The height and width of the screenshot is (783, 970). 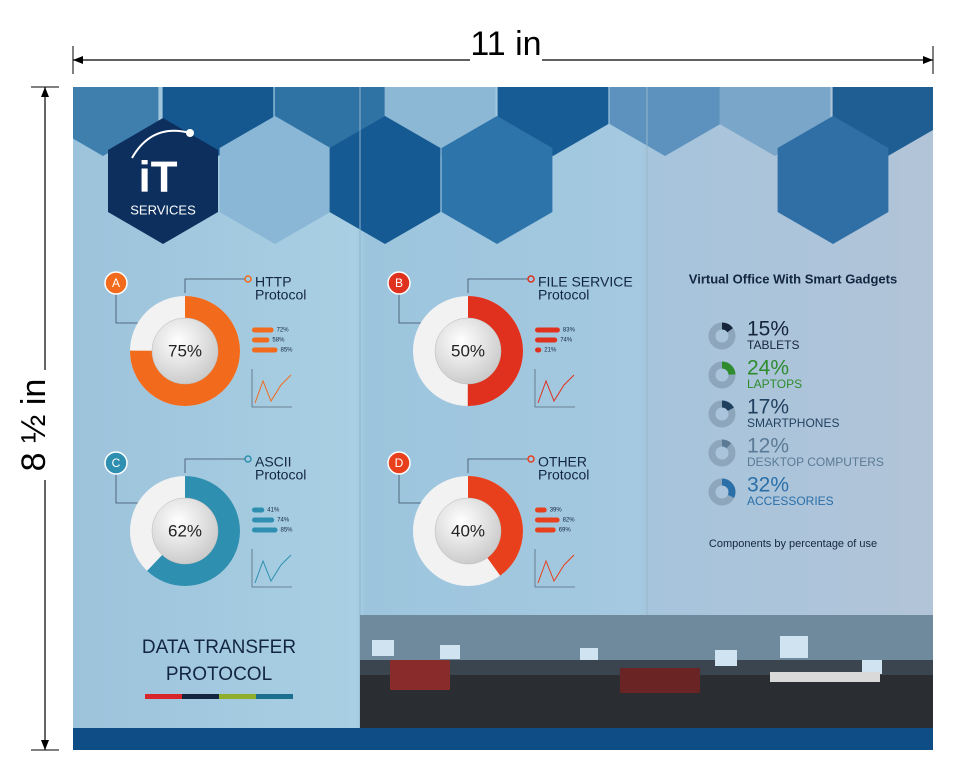 I want to click on percent-label: 75%, so click(x=185, y=350).